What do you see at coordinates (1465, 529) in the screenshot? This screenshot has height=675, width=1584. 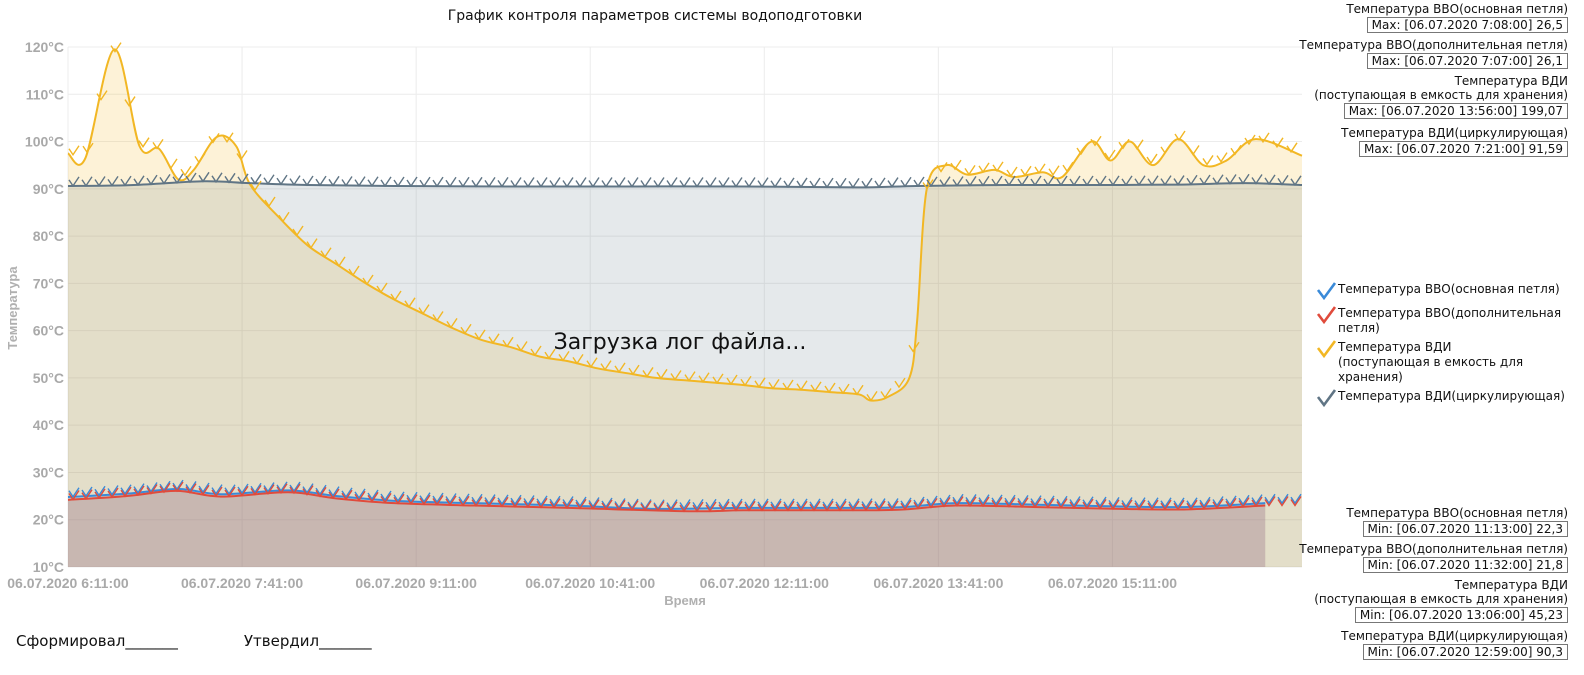 I see `stat-value: Min: [06.07.2020 11:13:00] 22,3` at bounding box center [1465, 529].